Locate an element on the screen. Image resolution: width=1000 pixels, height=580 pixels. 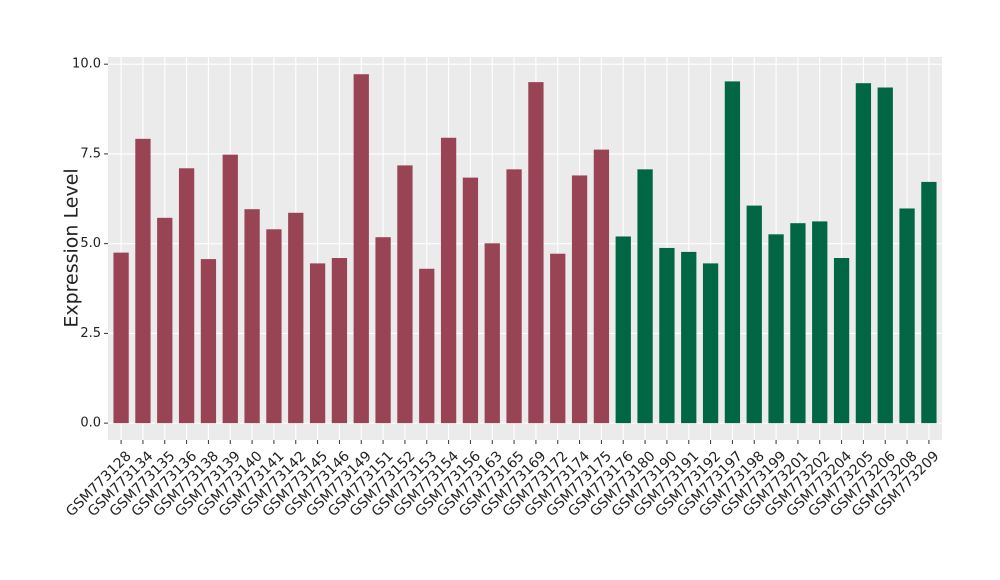
y-tick-label: 10.0 is located at coordinates (86, 64).